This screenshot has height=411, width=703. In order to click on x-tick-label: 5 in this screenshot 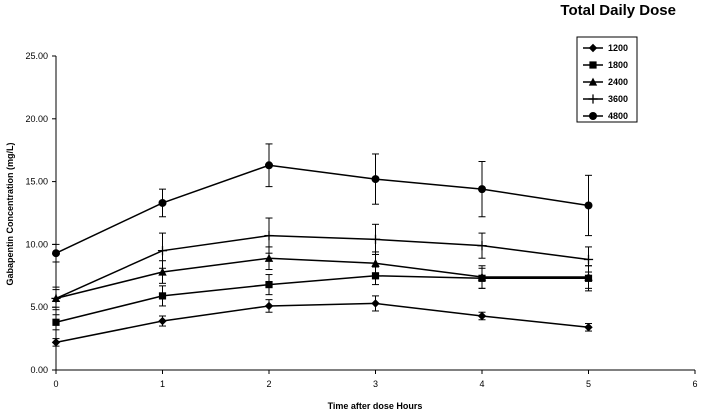, I will do `click(588, 384)`.